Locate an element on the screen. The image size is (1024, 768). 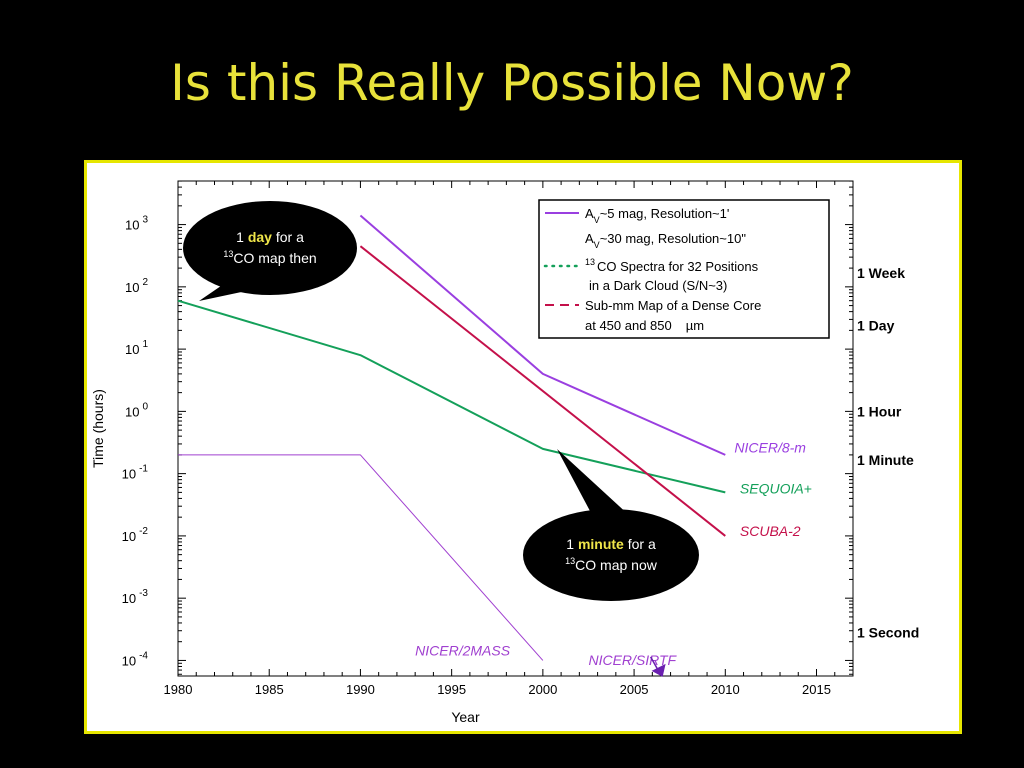
x-tick-label: 1990 is located at coordinates (360, 689).